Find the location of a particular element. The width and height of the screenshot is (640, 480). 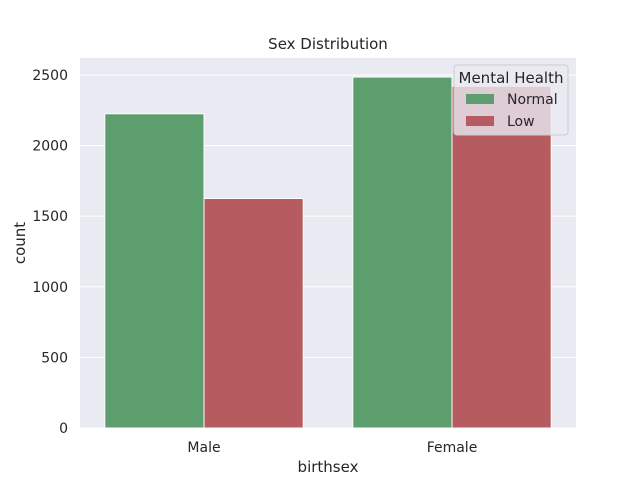

y-tick-label: 2000 is located at coordinates (50, 147).